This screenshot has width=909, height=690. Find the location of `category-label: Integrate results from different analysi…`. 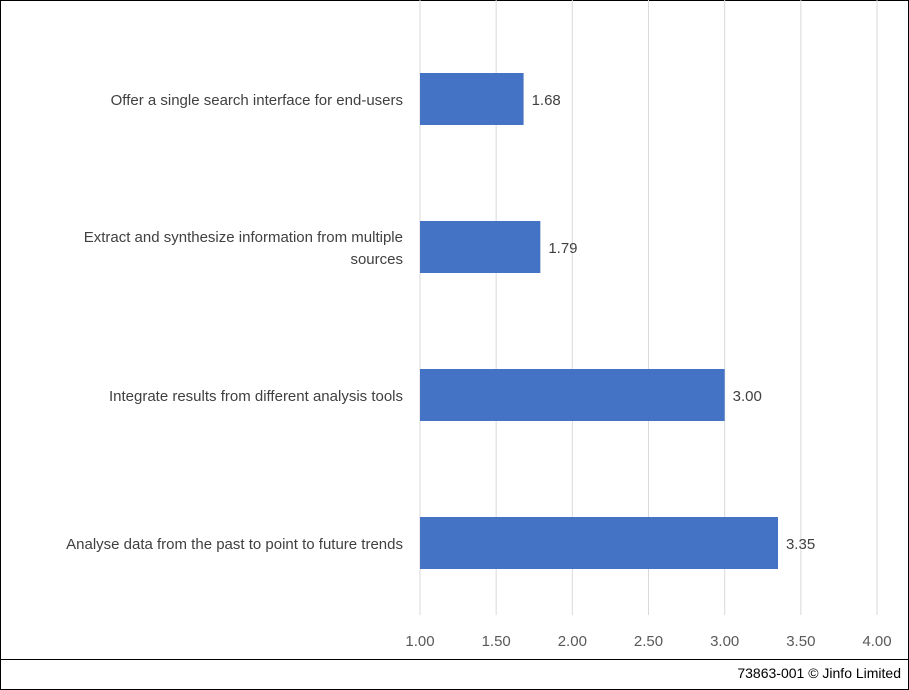

category-label: Integrate results from different analysi… is located at coordinates (256, 396).